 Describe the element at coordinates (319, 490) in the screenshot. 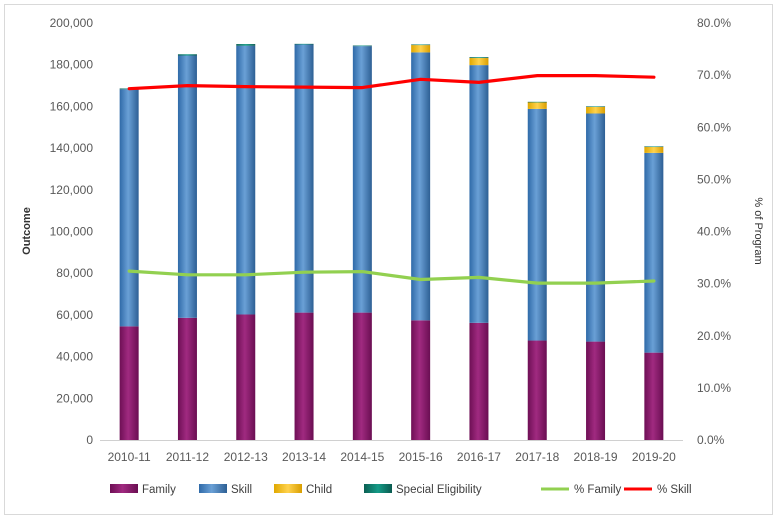

I see `legend-label: Child` at that location.